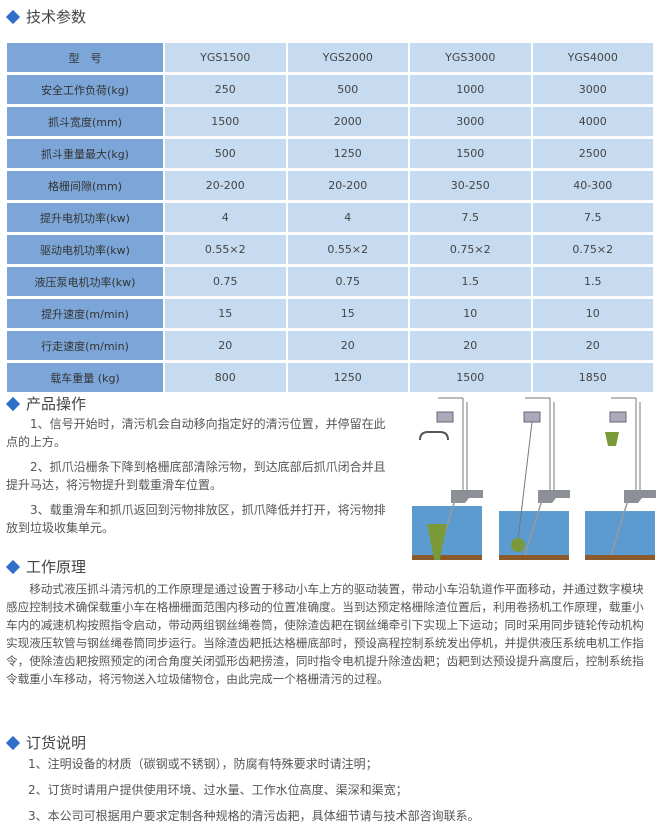 This screenshot has width=660, height=830. I want to click on row-label: 抓斗宽度(mm), so click(85, 121).